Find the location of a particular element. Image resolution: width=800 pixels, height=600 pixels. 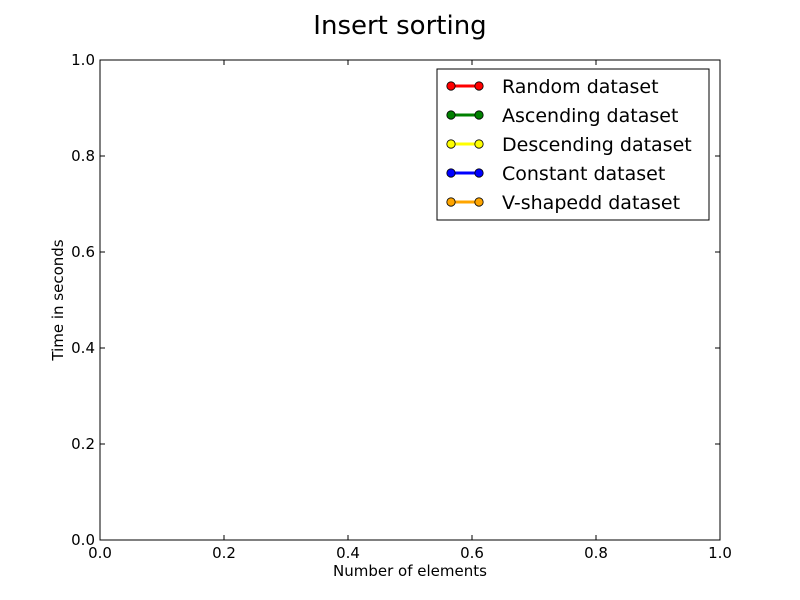

y-tick-label: 0.0 is located at coordinates (83, 540).